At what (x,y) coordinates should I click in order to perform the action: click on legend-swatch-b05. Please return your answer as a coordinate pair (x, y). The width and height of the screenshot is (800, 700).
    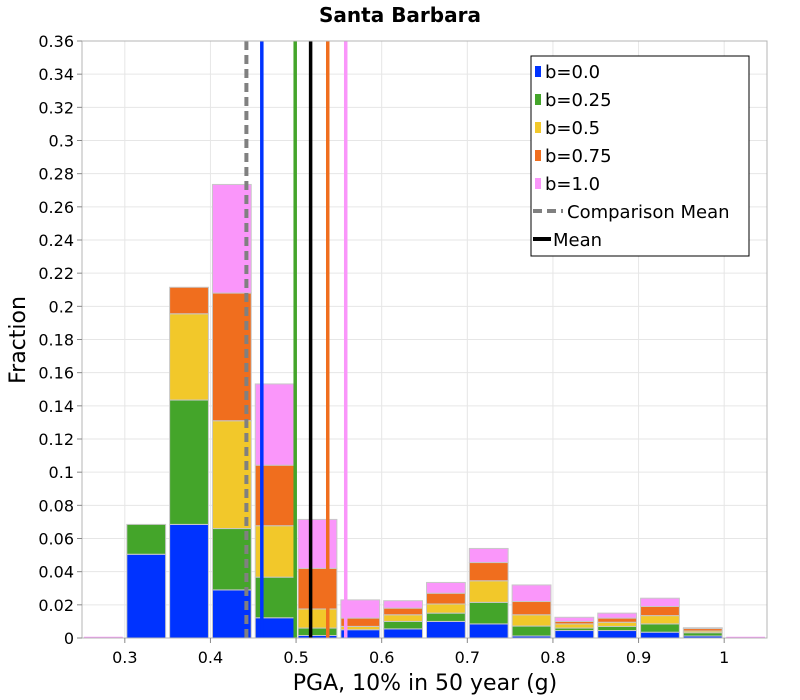
    Looking at the image, I should click on (538, 127).